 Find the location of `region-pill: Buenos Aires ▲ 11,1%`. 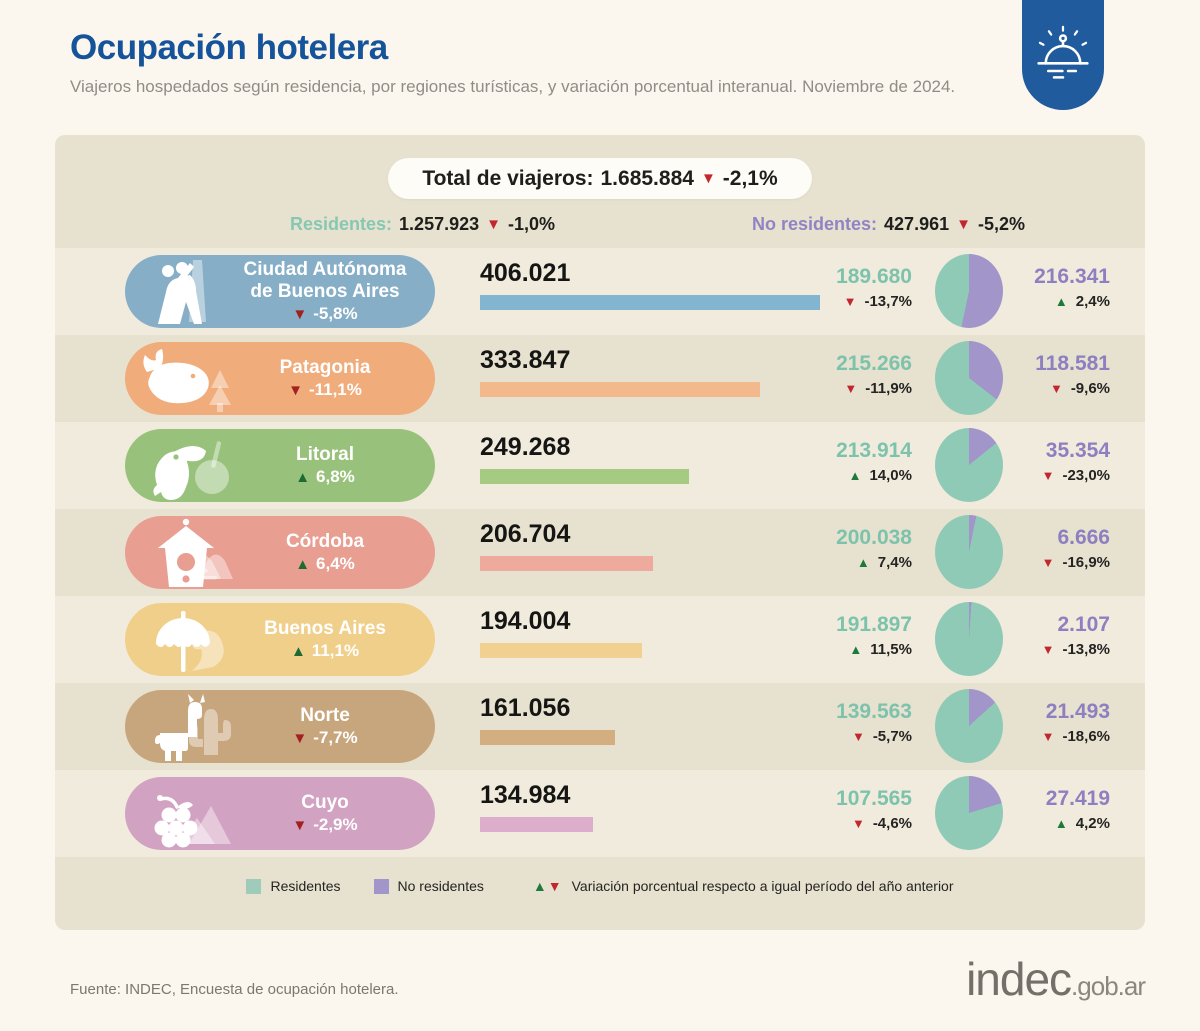

region-pill: Buenos Aires ▲ 11,1% is located at coordinates (280, 639).